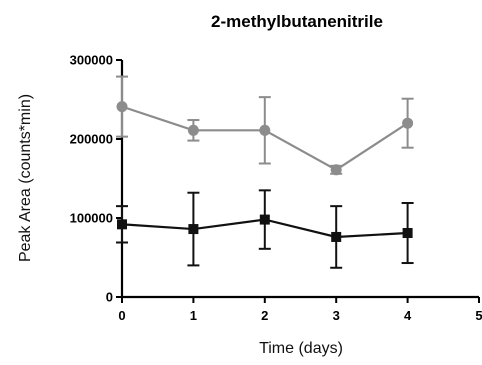 This screenshot has width=482, height=365. I want to click on y-tick-label: 0, so click(109, 297).